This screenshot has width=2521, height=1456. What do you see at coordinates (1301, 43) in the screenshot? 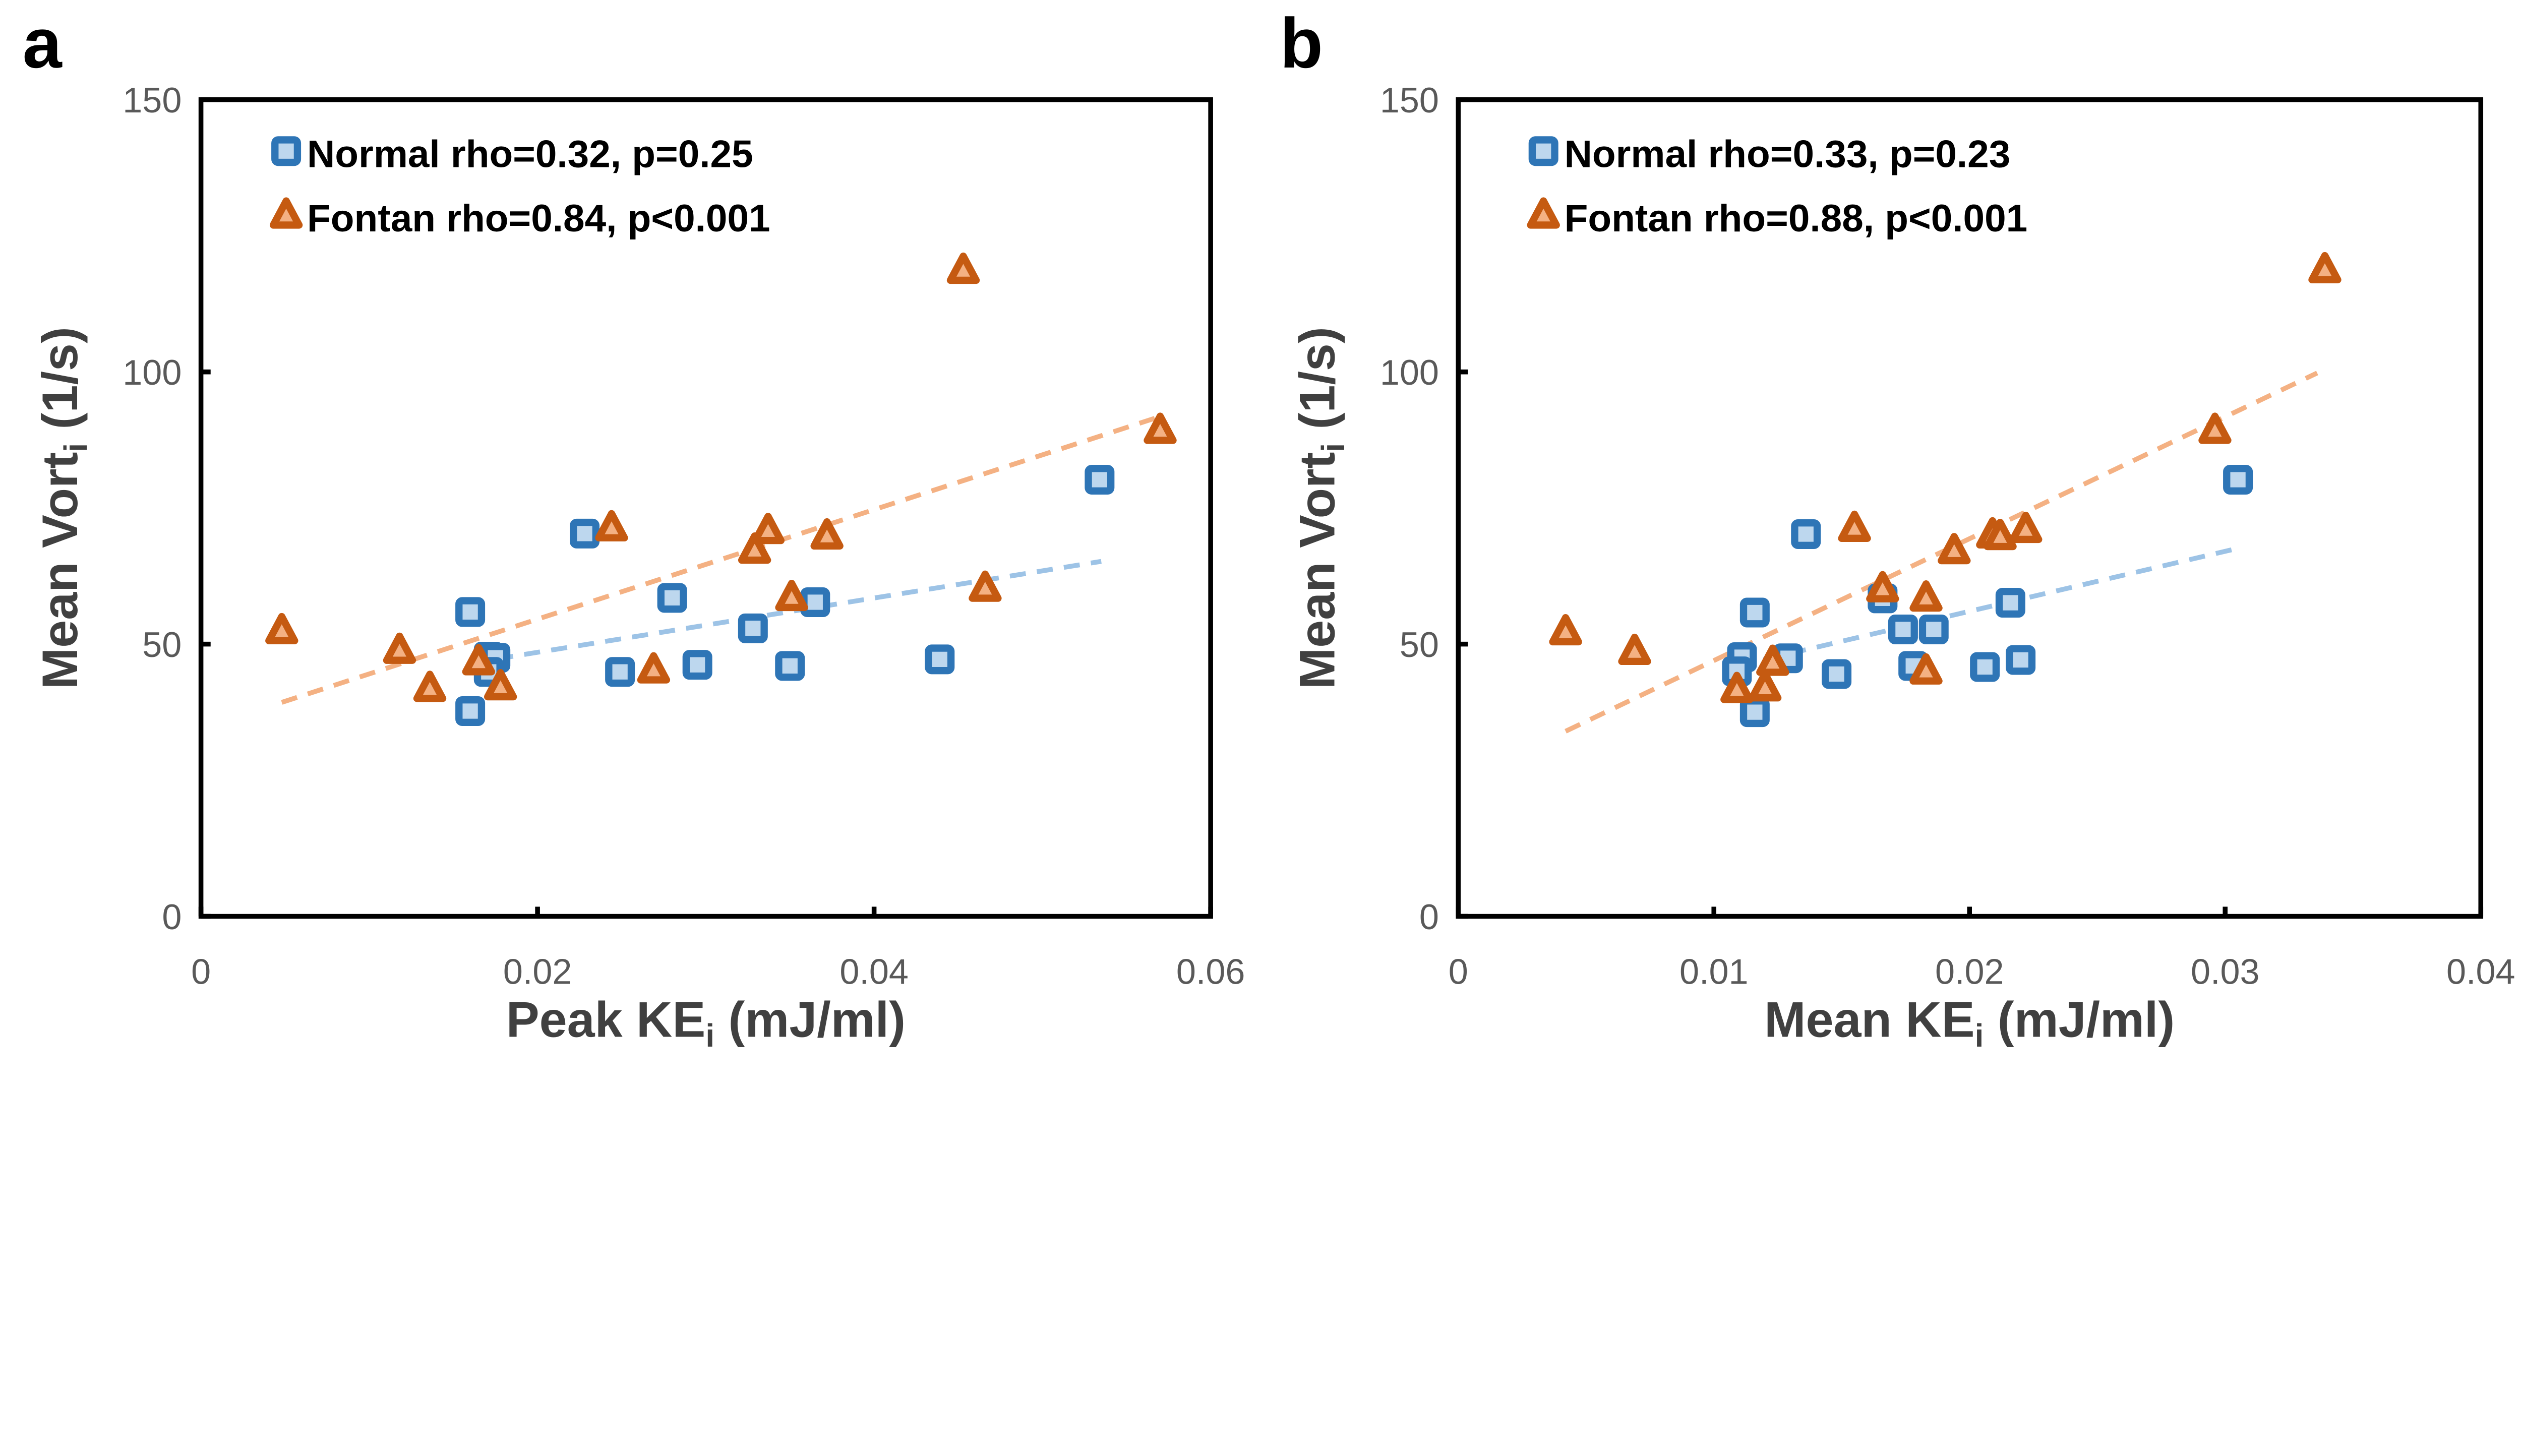
I see `panel-label: b` at bounding box center [1301, 43].